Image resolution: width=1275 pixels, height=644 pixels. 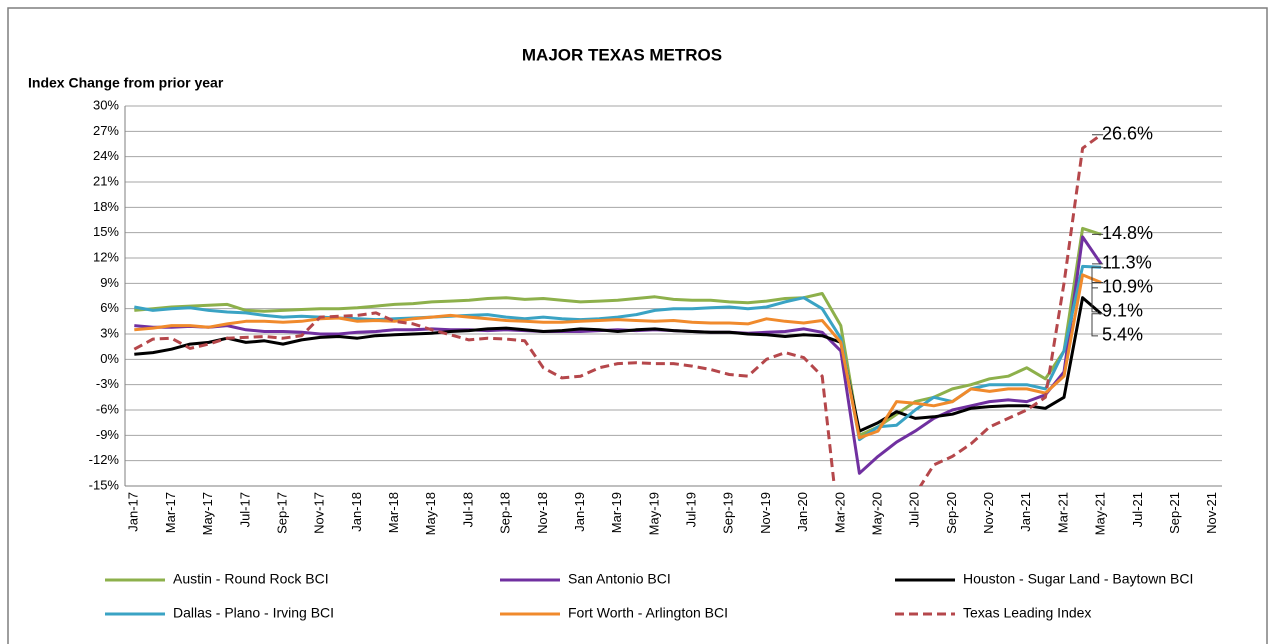 I want to click on x-tick-label: May-21, so click(x=1100, y=513).